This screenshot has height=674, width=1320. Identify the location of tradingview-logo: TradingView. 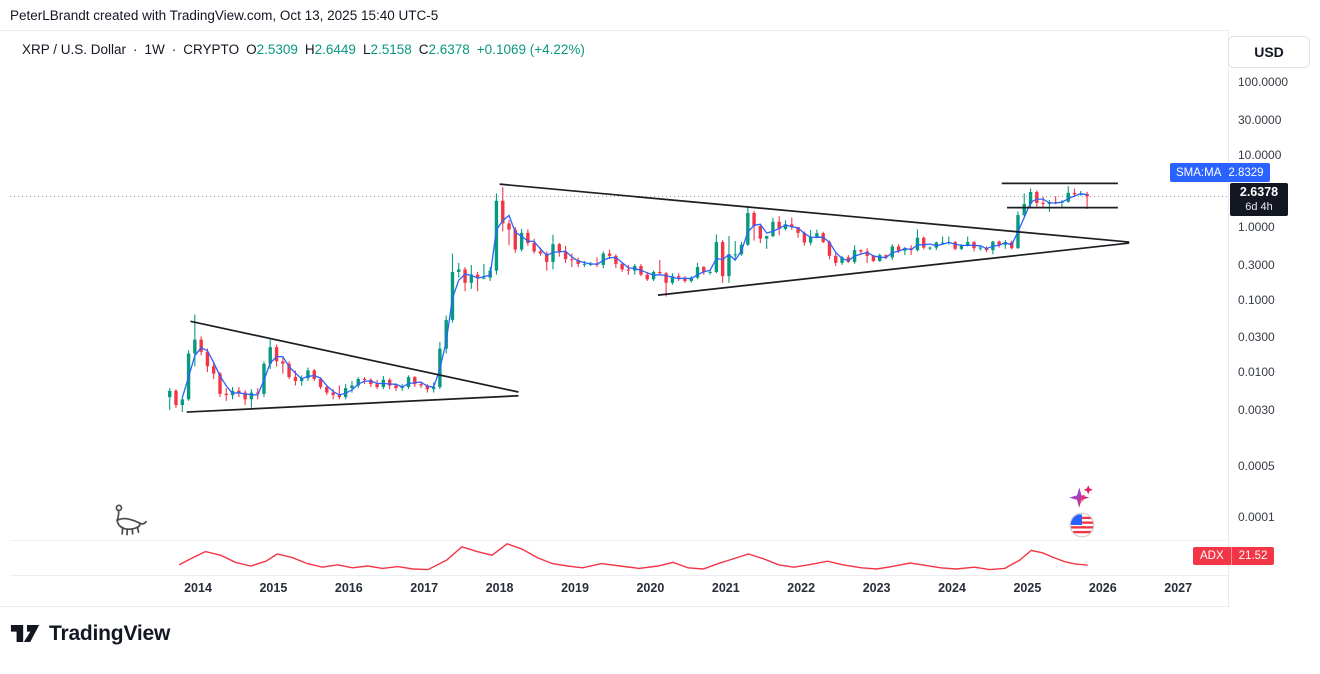
(90, 633).